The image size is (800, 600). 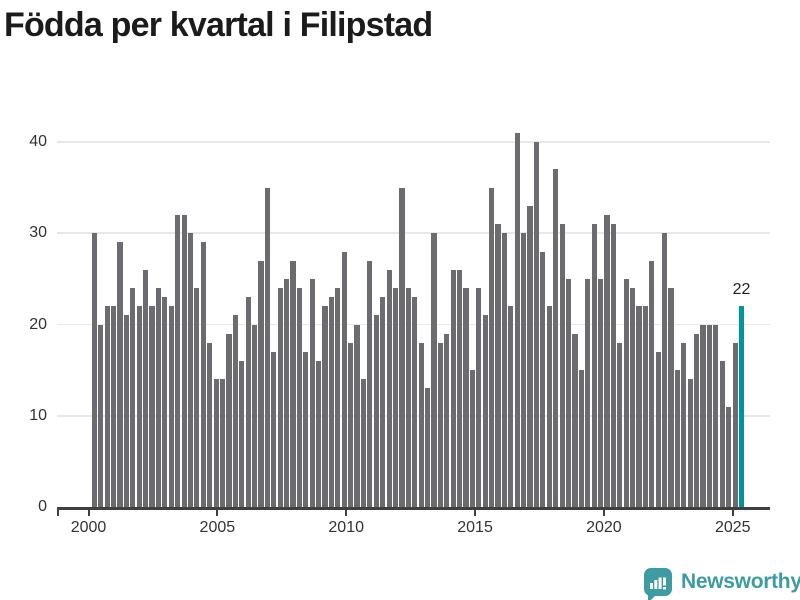 What do you see at coordinates (741, 406) in the screenshot?
I see `bar-latest-quarter` at bounding box center [741, 406].